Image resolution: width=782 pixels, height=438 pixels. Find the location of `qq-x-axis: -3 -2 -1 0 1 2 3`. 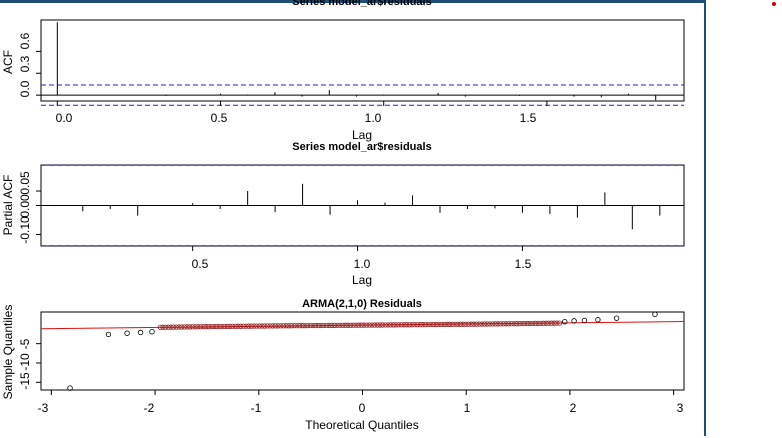

qq-x-axis: -3 -2 -1 0 1 2 3 is located at coordinates (361, 408).